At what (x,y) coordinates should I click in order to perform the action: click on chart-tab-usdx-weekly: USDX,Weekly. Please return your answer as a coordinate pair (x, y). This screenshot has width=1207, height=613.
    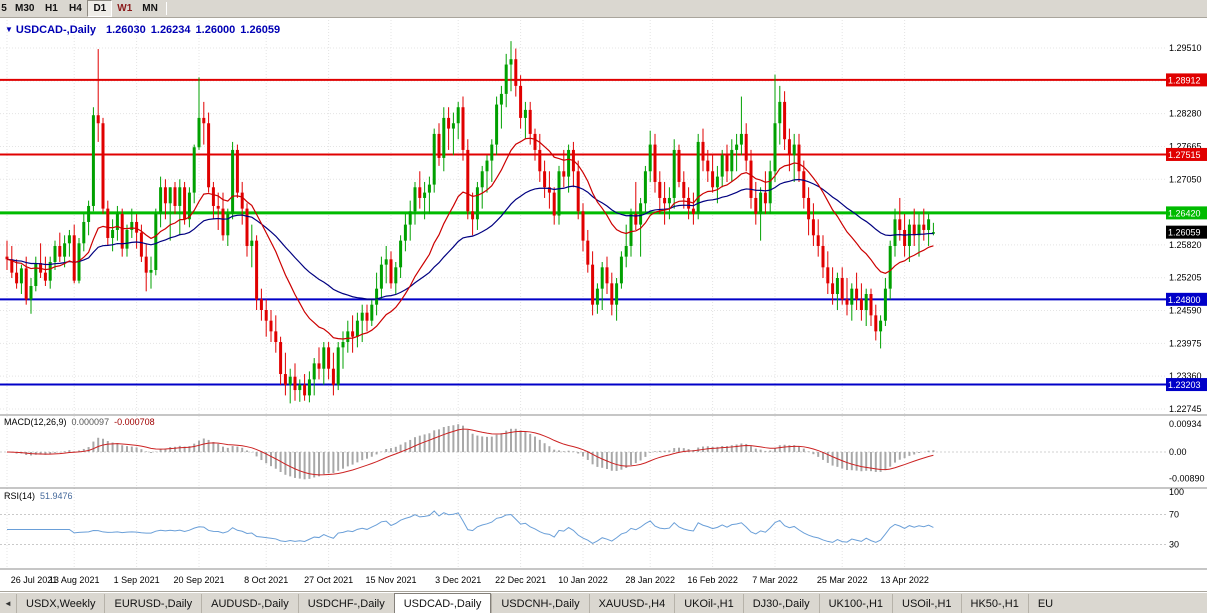
    Looking at the image, I should click on (60, 603).